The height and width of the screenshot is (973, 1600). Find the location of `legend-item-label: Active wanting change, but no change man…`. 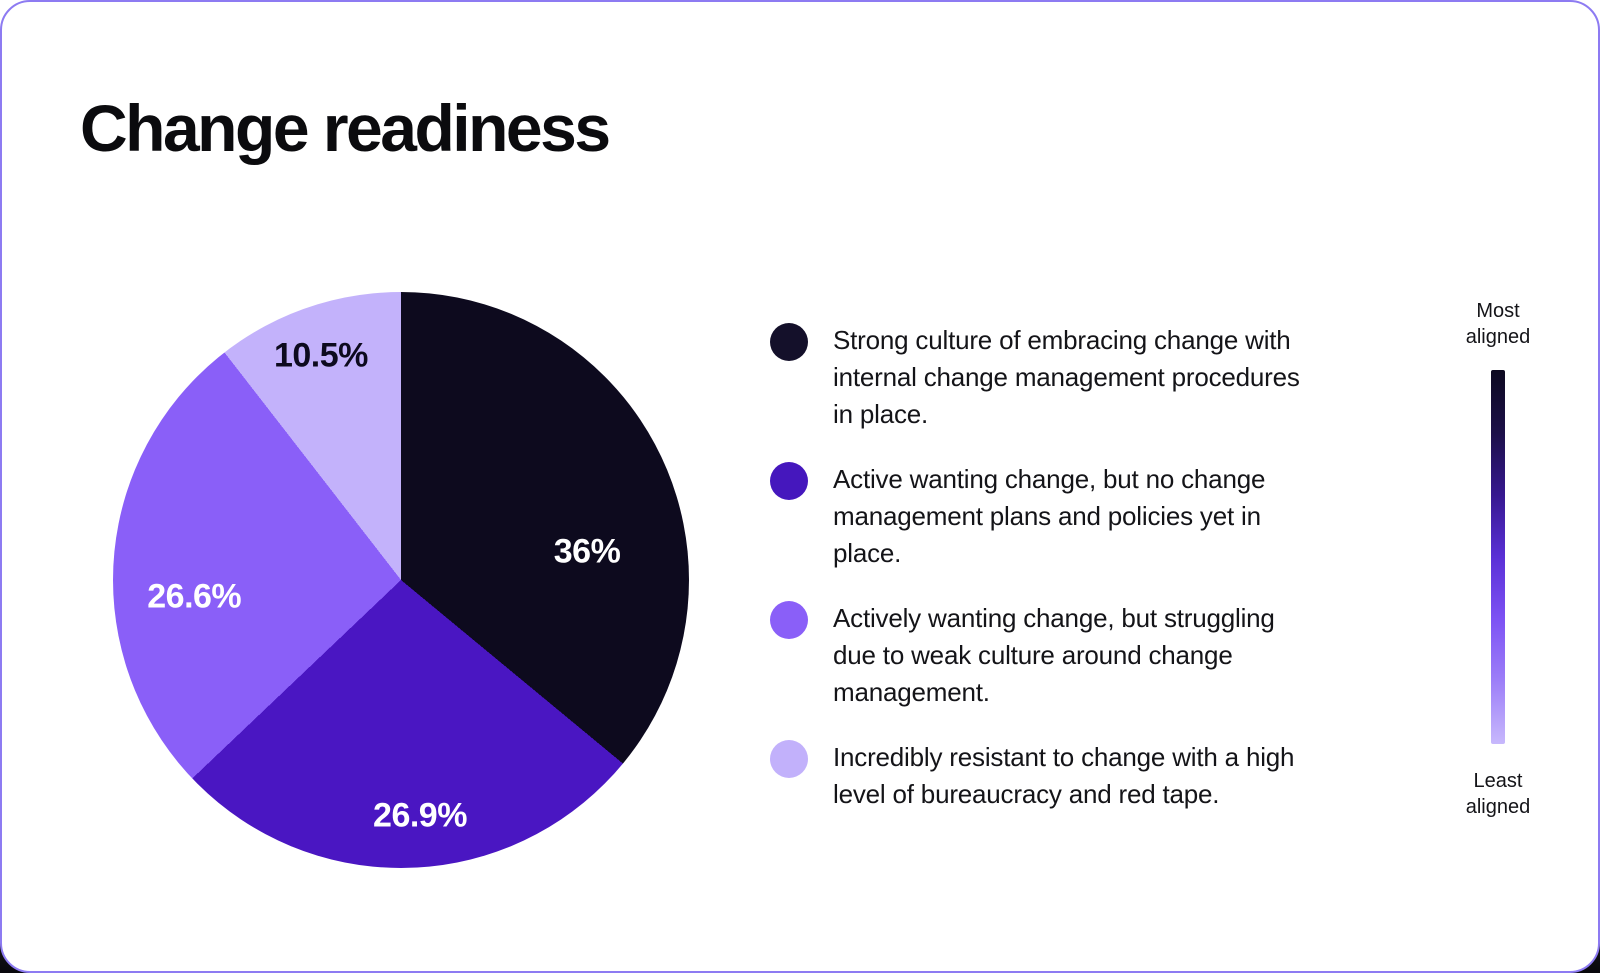

legend-item-label: Active wanting change, but no change man… is located at coordinates (1049, 516).